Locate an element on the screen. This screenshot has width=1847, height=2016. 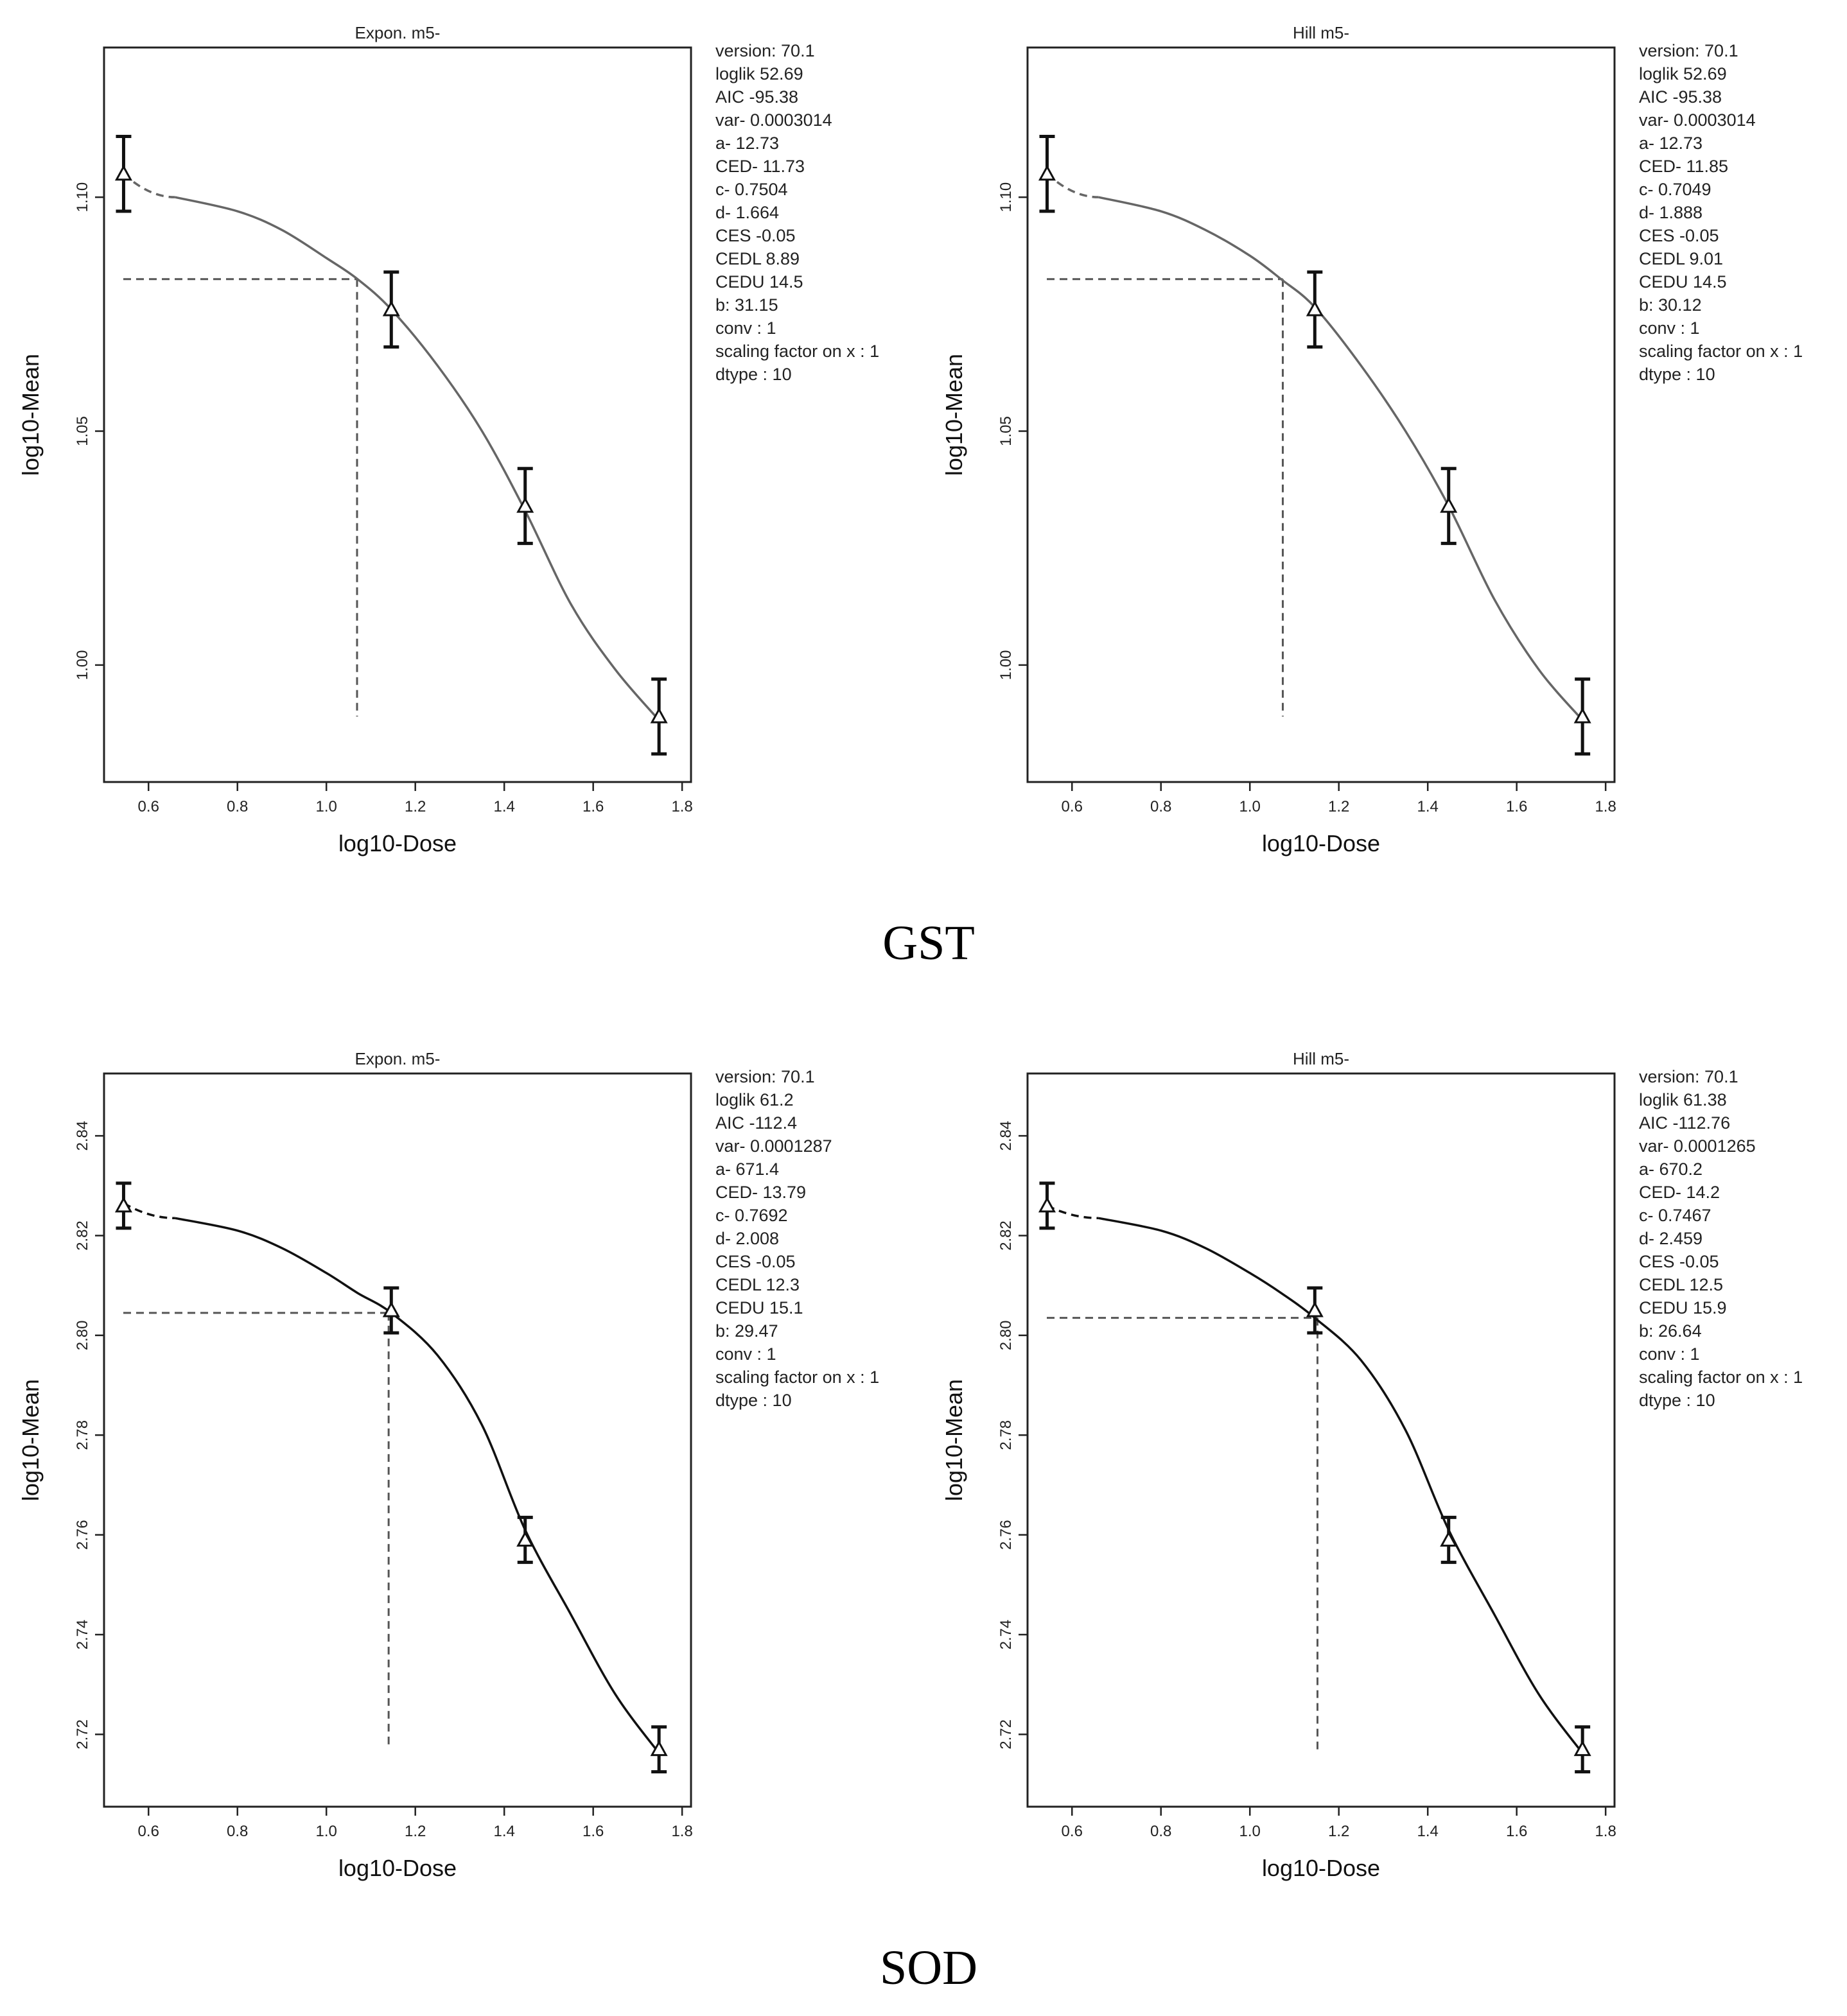
param-line: CEDL 12.5 is located at coordinates (1681, 1284).